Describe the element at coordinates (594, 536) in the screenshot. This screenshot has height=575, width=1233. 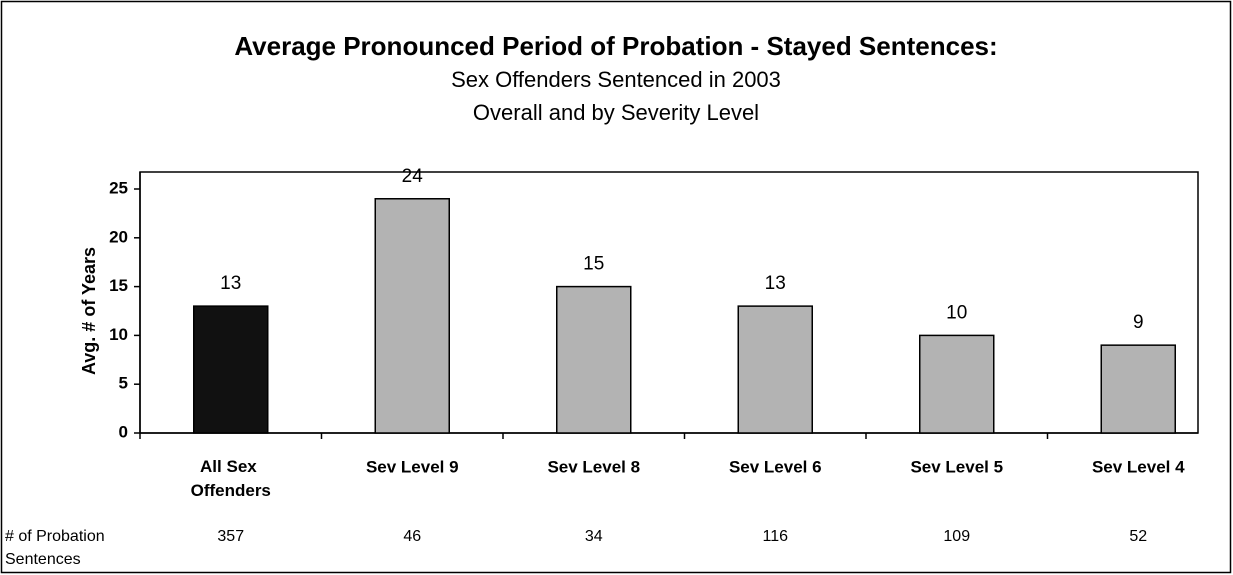
I see `count: 34` at that location.